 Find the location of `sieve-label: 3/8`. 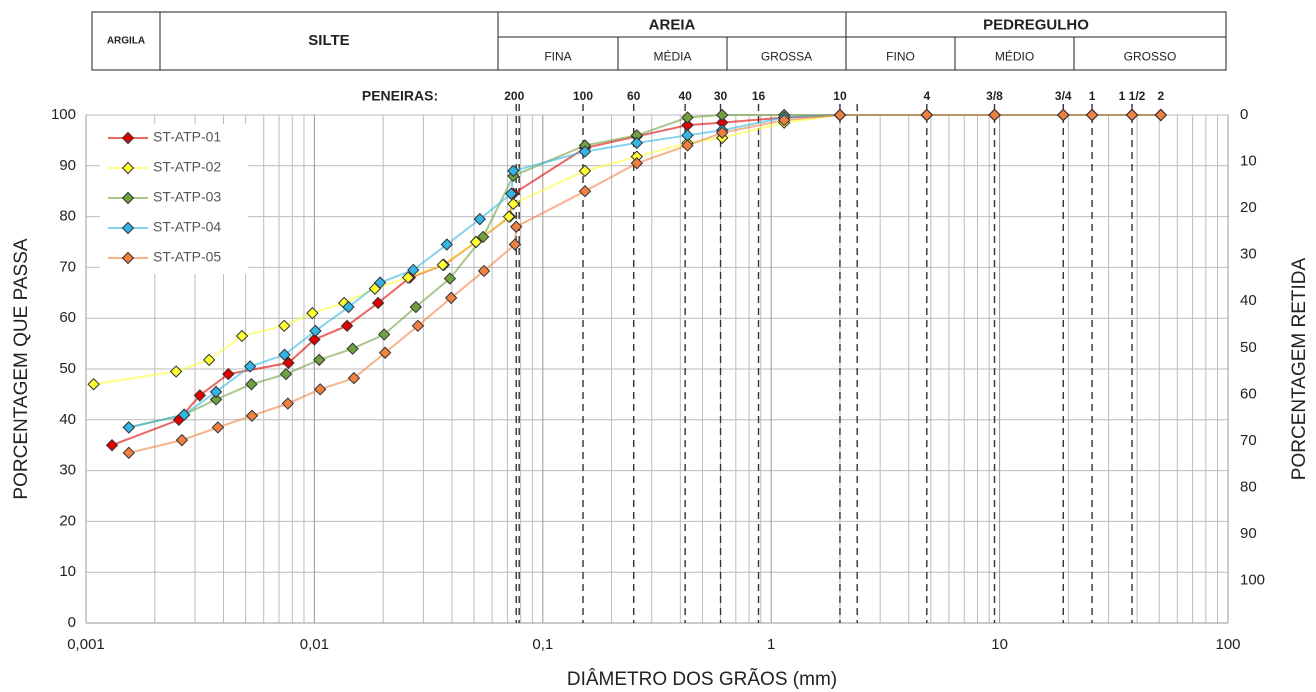

sieve-label: 3/8 is located at coordinates (994, 96).